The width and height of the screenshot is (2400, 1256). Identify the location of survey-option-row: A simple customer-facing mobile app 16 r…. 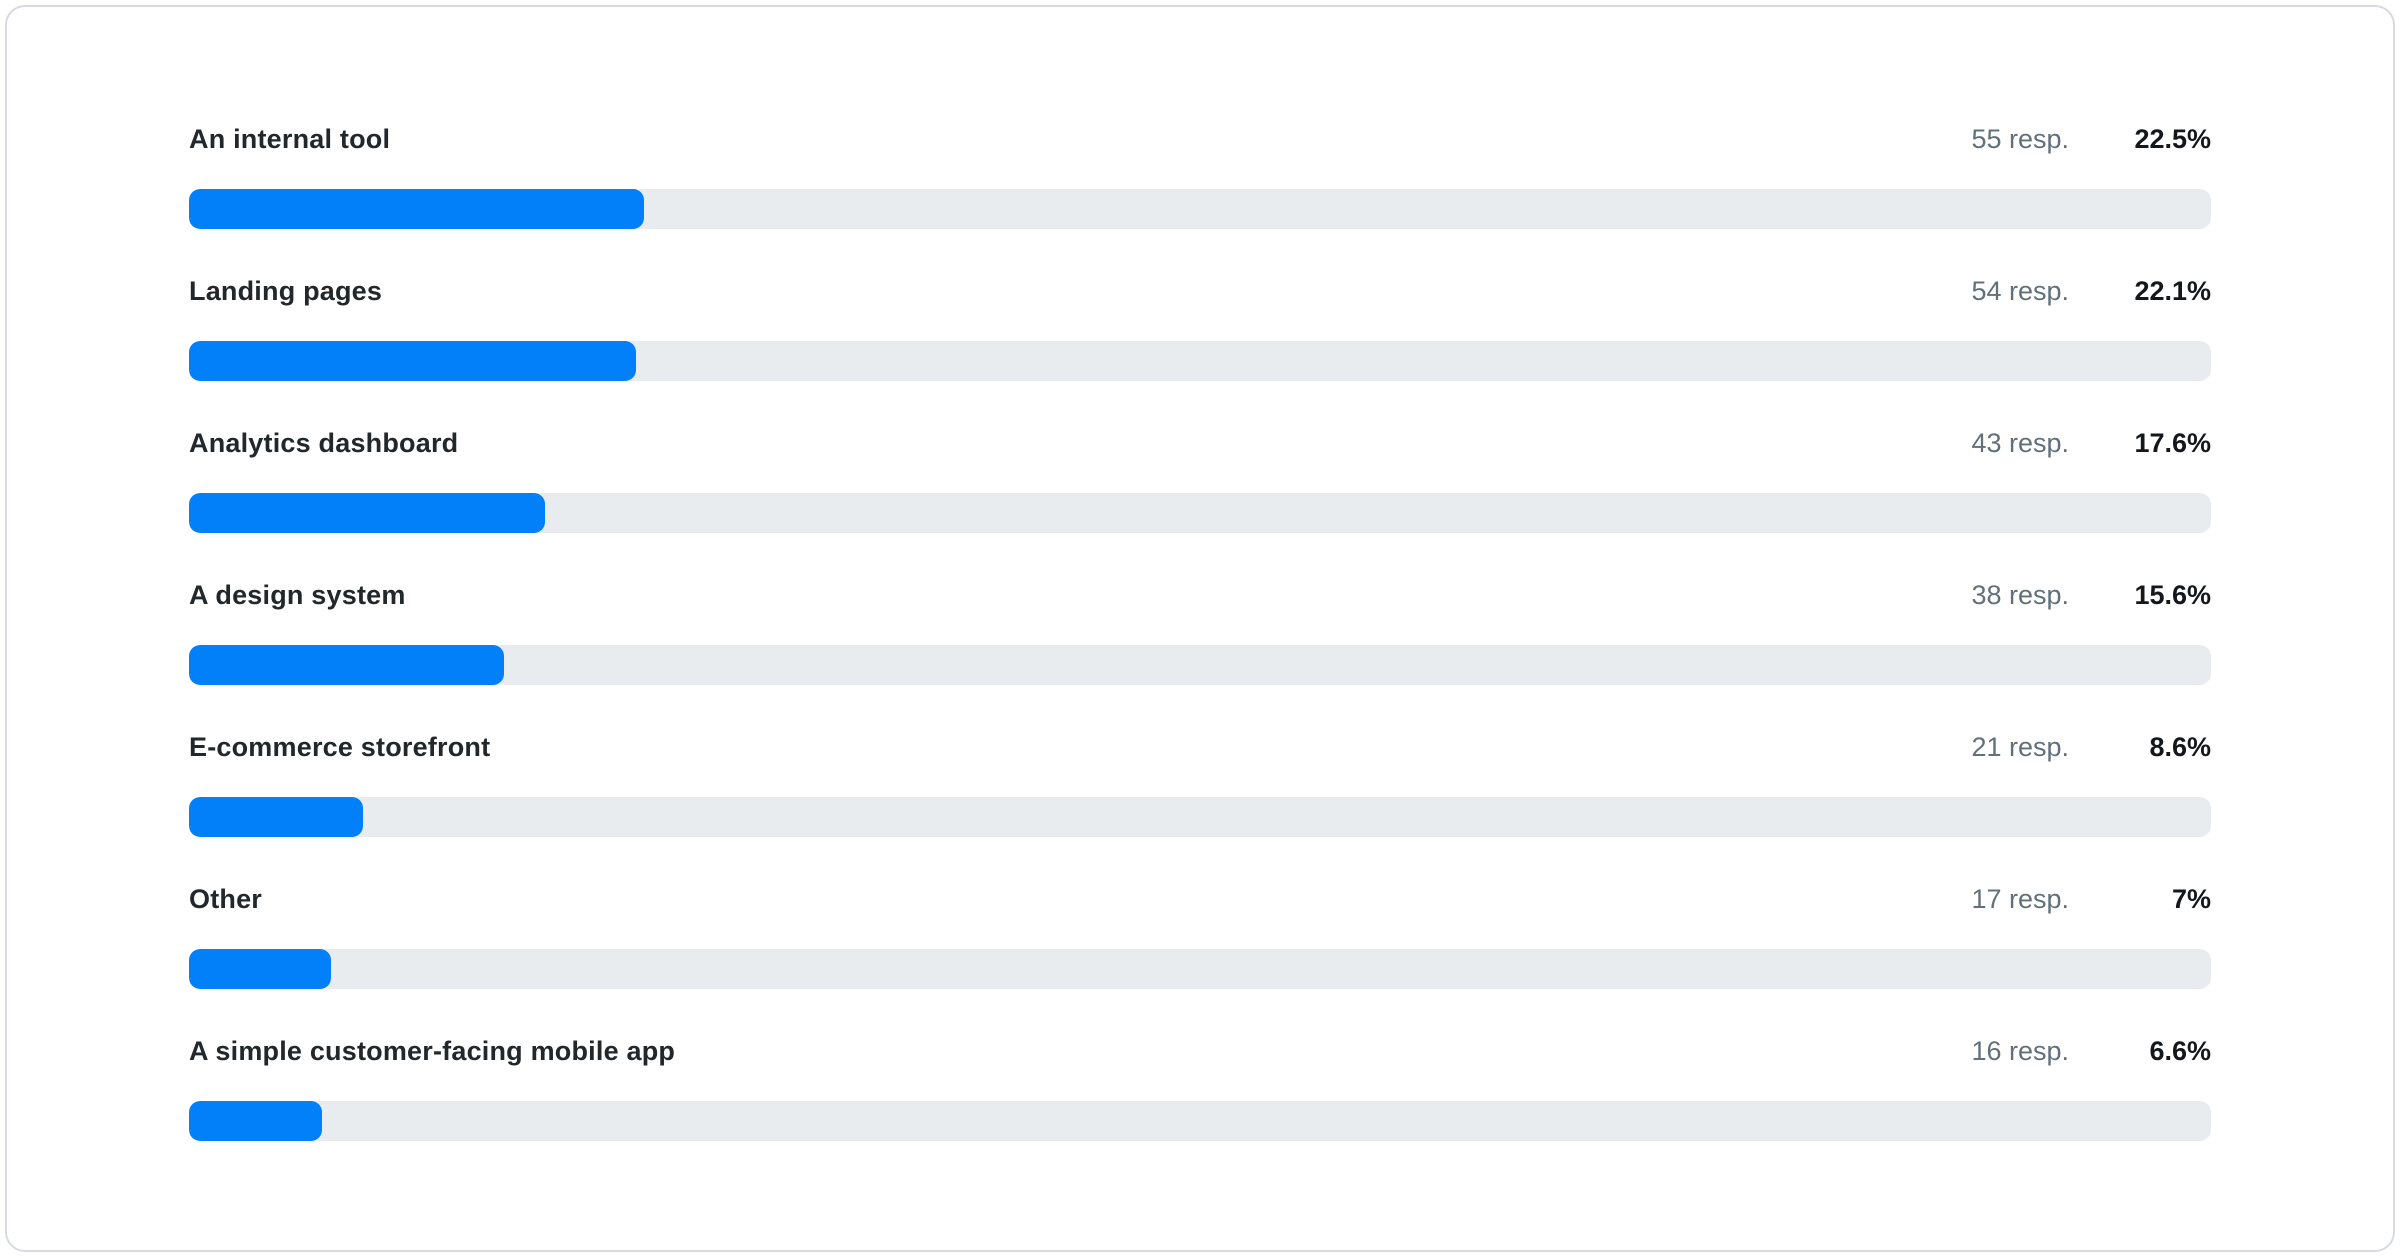
(1200, 1107).